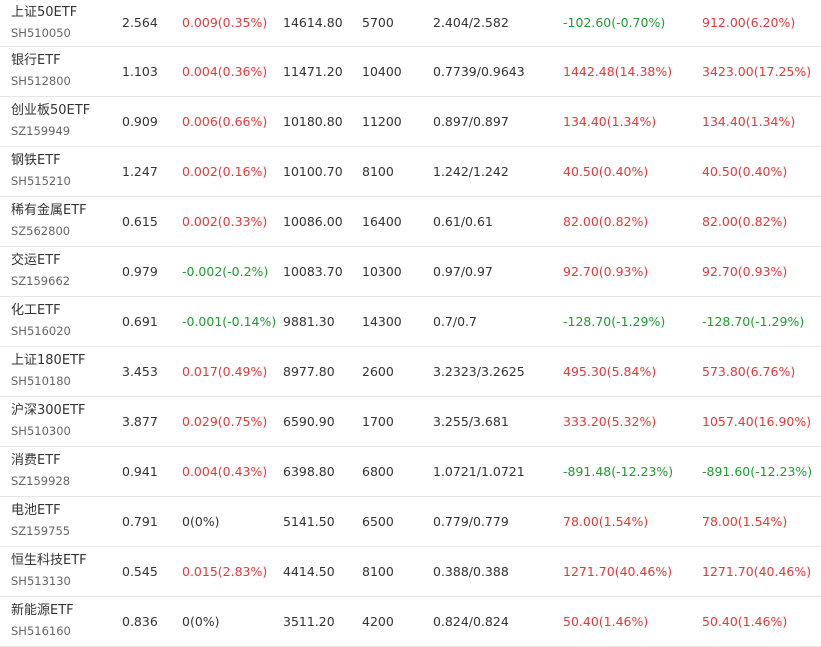 The width and height of the screenshot is (821, 647). What do you see at coordinates (745, 221) in the screenshot?
I see `total-pnl-cell: 82.00(0.82%)` at bounding box center [745, 221].